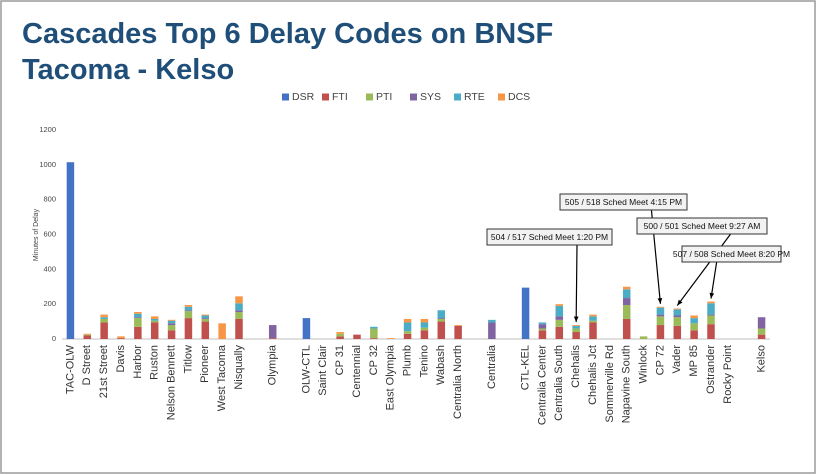 The image size is (817, 475). I want to click on x-tick-label: CP 32, so click(374, 360).